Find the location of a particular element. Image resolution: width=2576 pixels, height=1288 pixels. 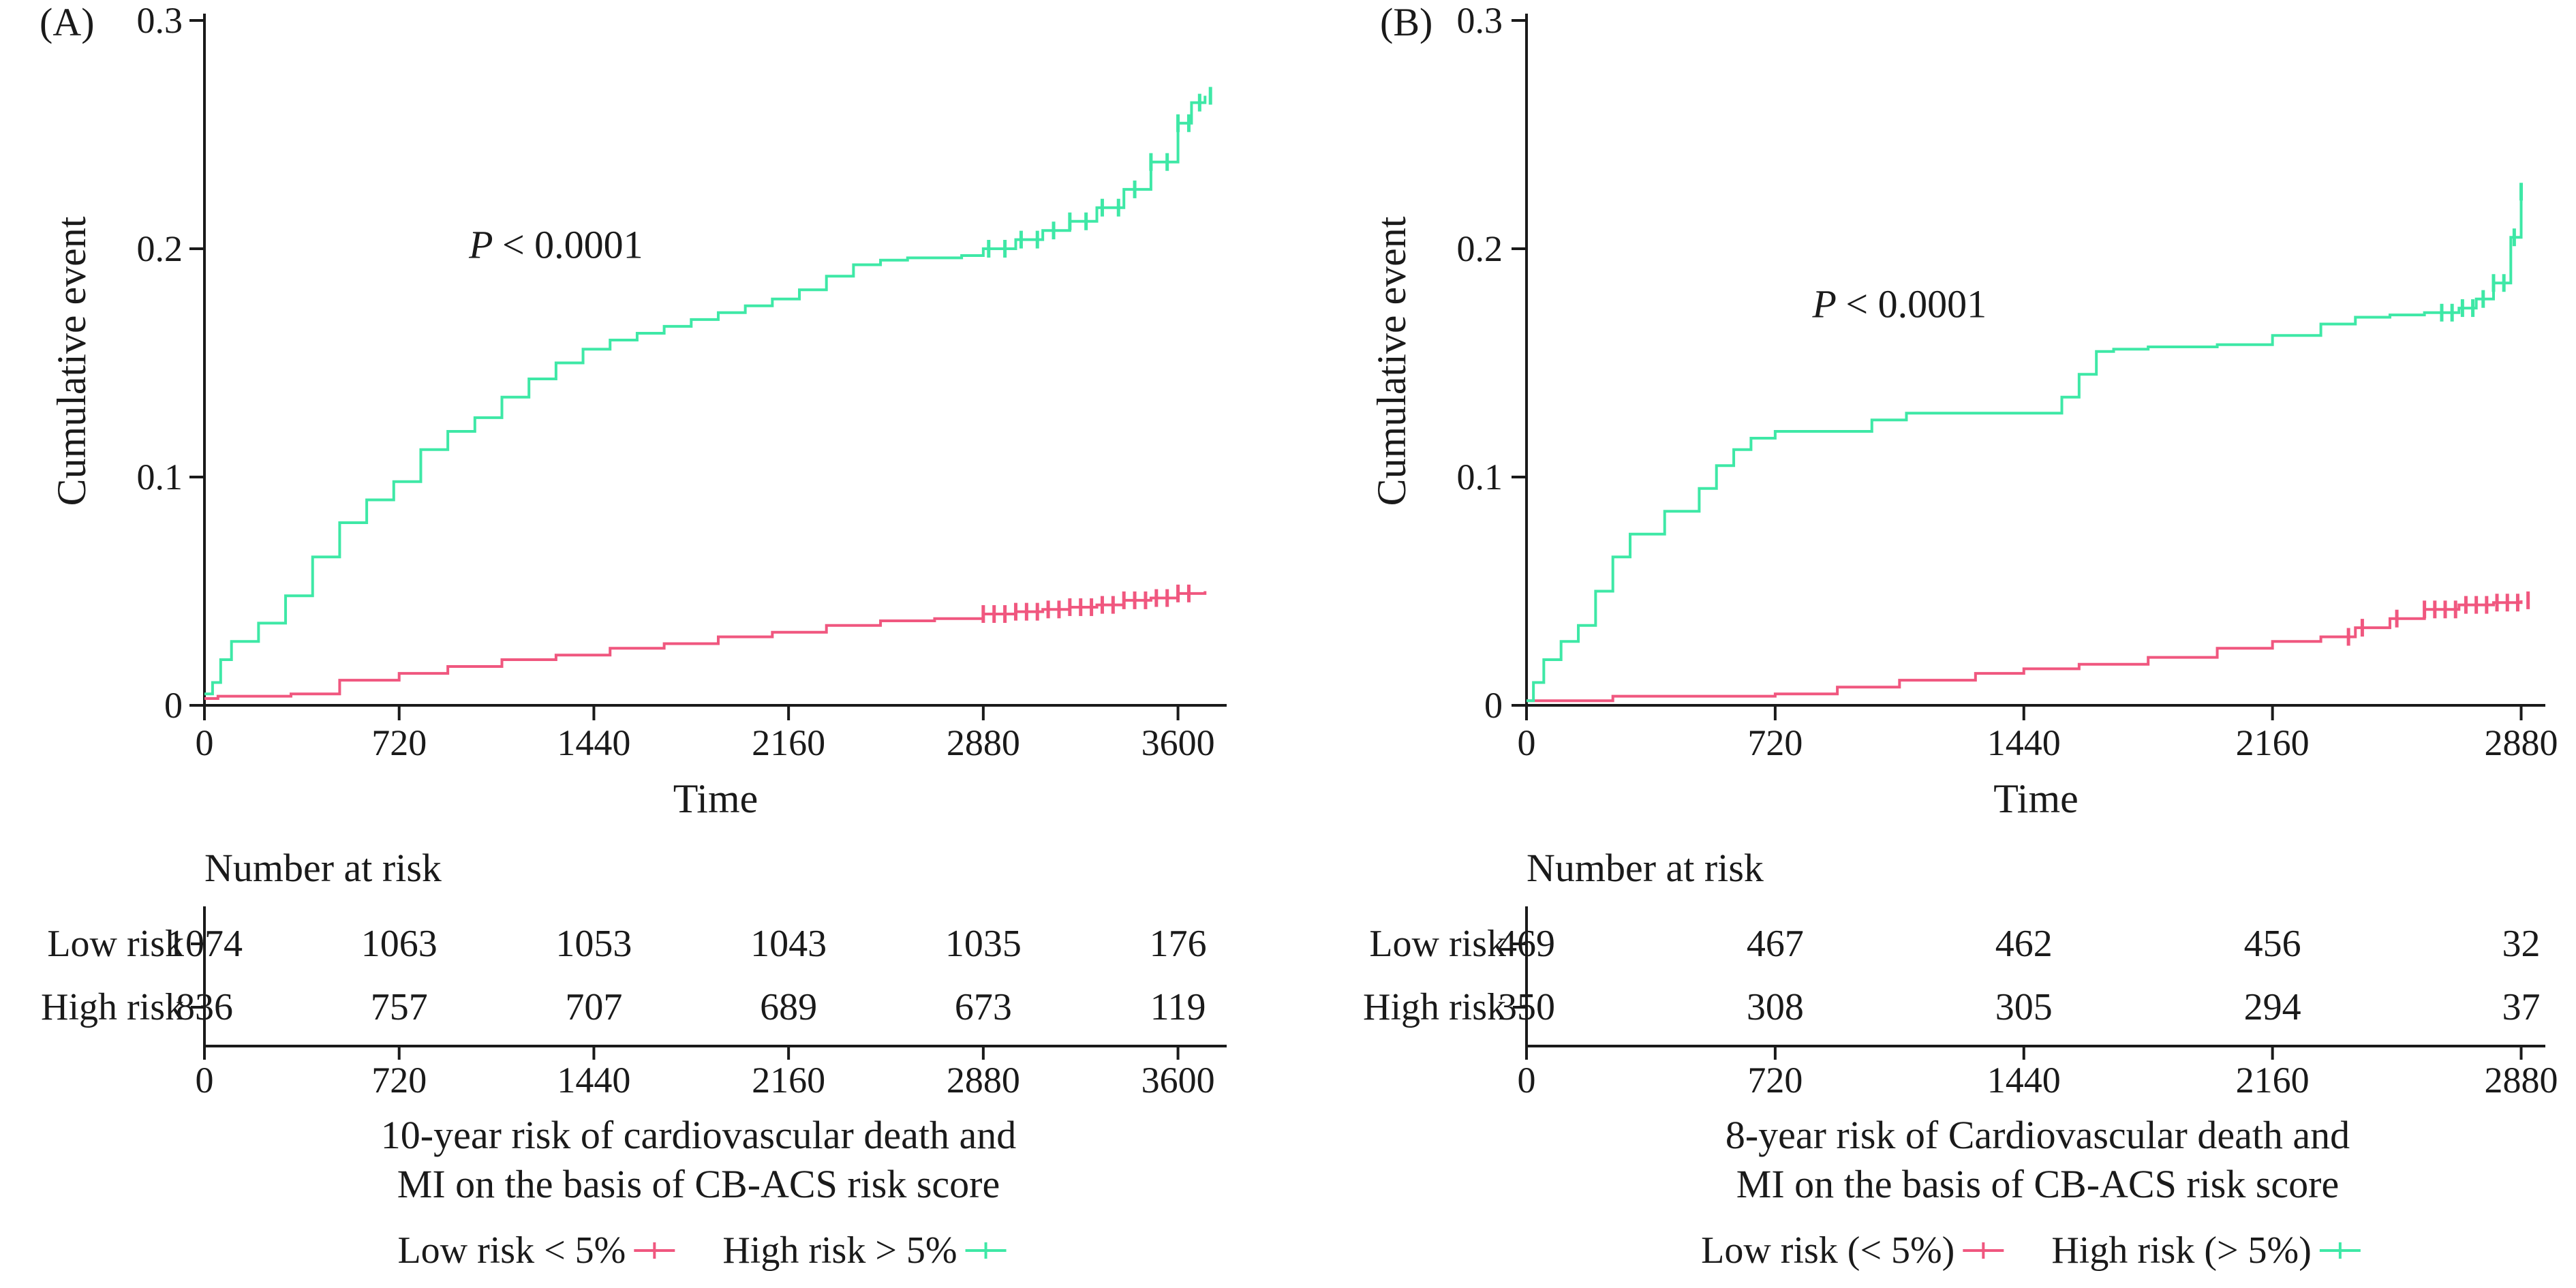

legend-label-low: Low risk < 5% is located at coordinates (512, 1250).